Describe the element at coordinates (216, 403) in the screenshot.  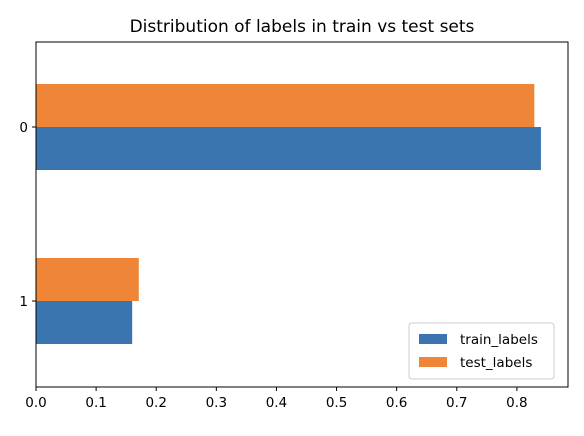
I see `x-tick-label: 0.3` at that location.